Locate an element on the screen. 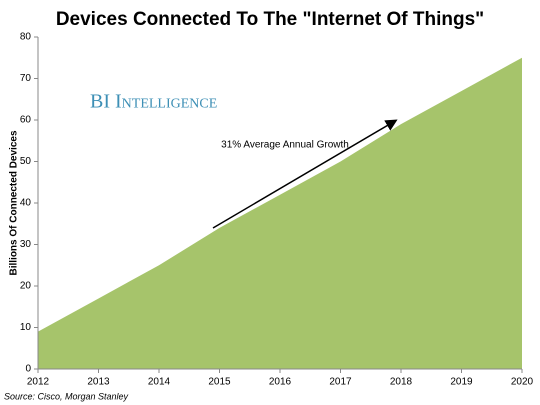 This screenshot has height=405, width=540. x-tick-label: 2020 is located at coordinates (522, 382).